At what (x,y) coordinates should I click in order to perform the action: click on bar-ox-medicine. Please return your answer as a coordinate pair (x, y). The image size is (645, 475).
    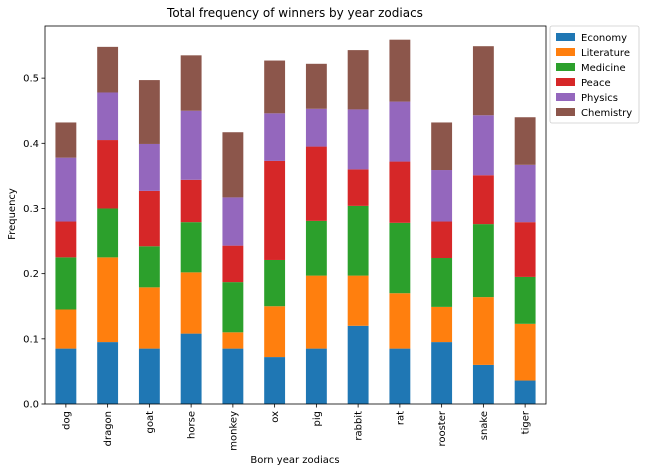
    Looking at the image, I should click on (275, 283).